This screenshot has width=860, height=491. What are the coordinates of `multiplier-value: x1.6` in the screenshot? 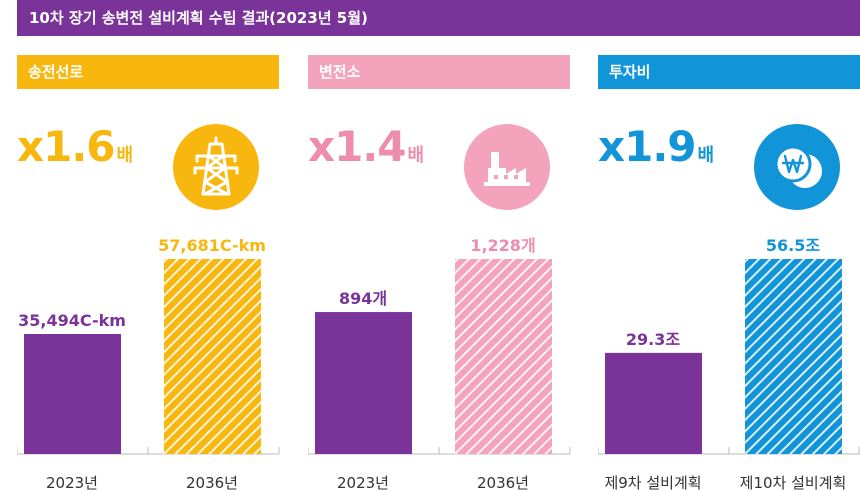 It's located at (66, 146).